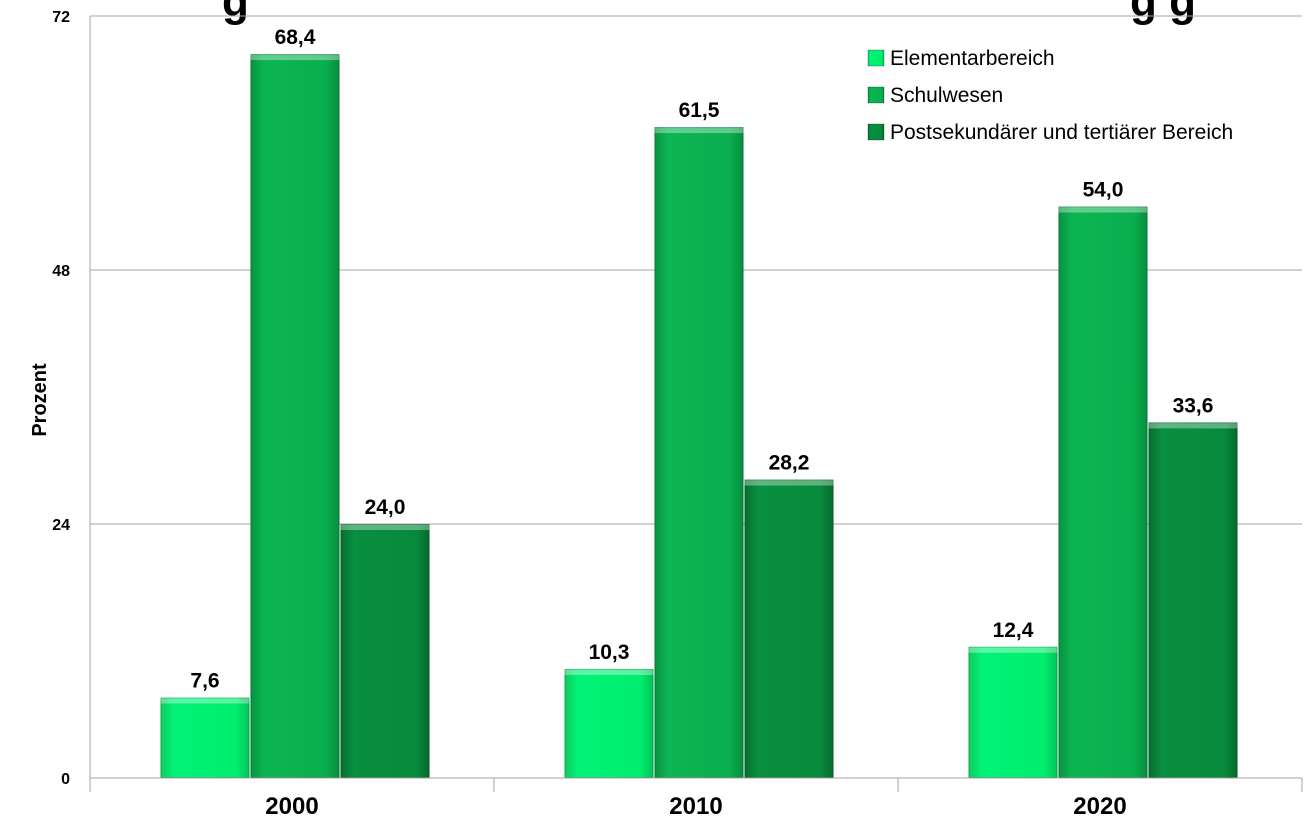  I want to click on y-tick-label: 48, so click(61, 271).